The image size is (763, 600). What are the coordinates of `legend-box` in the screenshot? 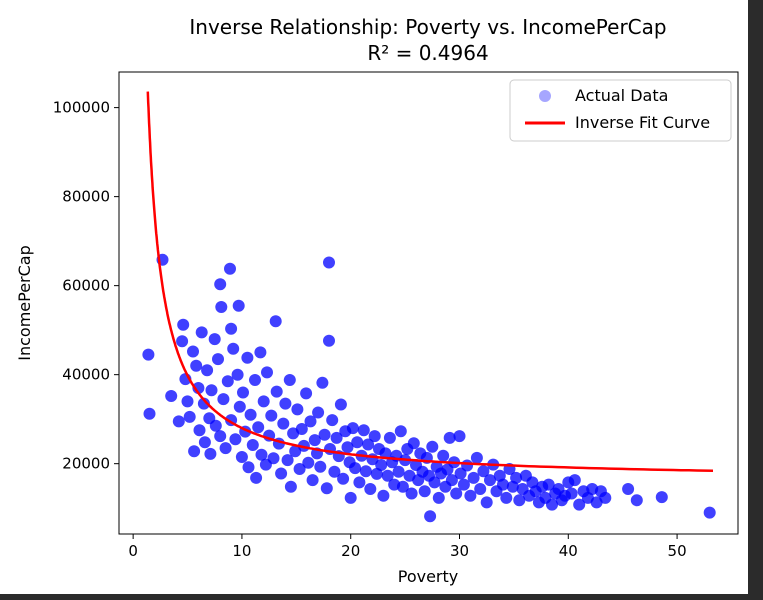 It's located at (620, 110).